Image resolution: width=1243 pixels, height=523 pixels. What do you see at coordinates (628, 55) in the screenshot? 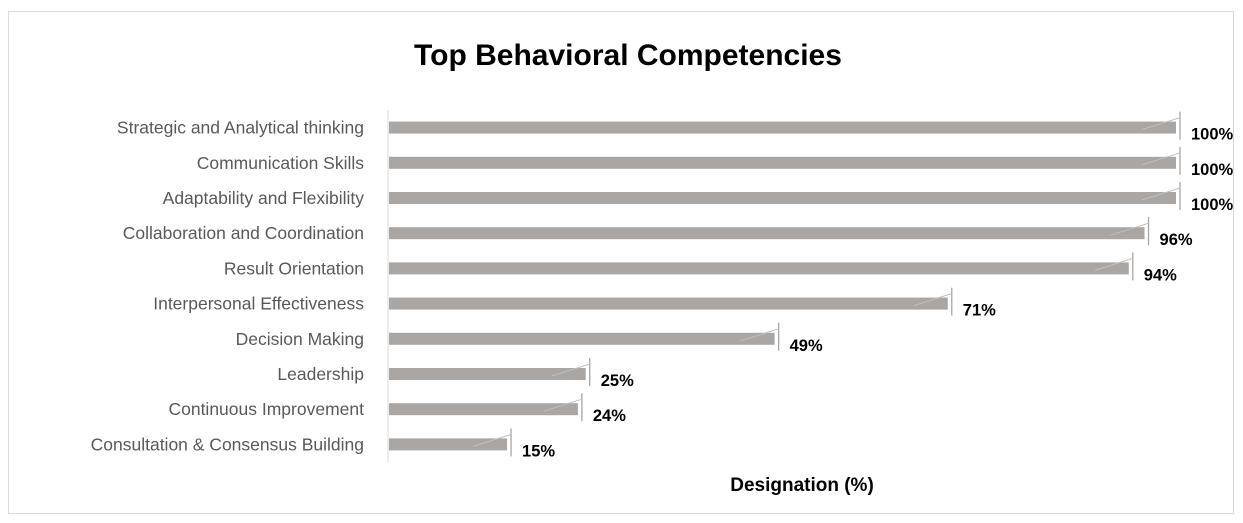
I see `chart-title: Top Behavioral Competencies` at bounding box center [628, 55].